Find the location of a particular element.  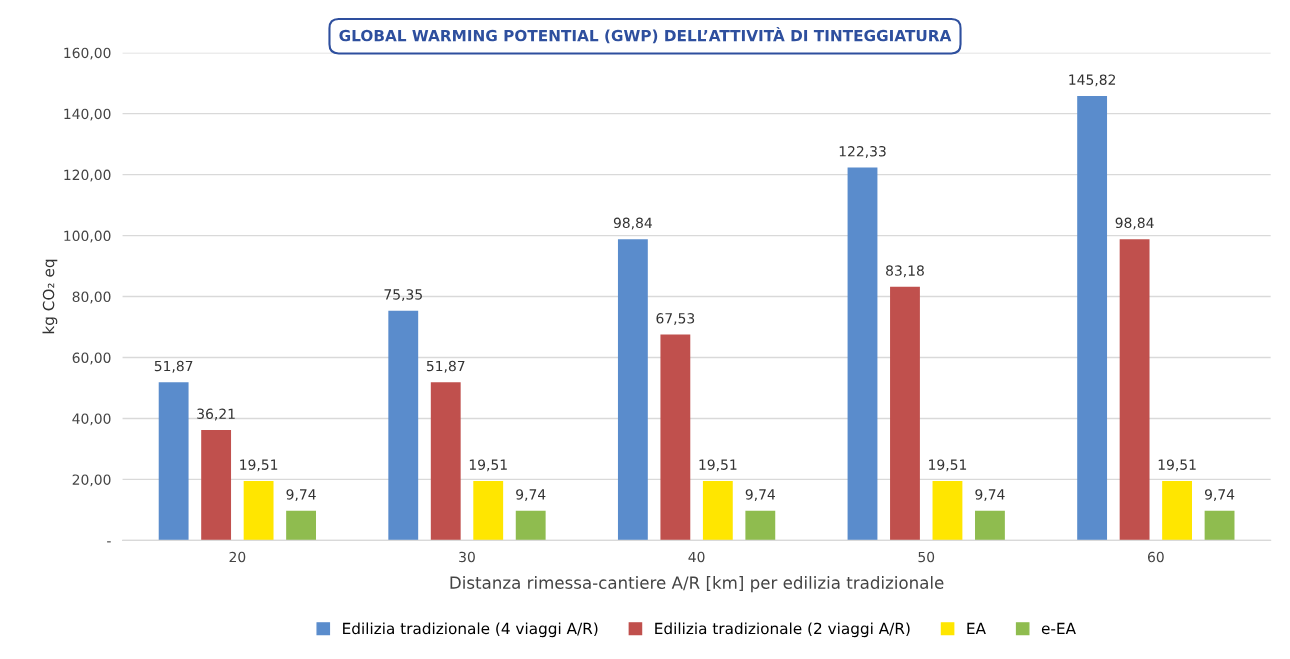

legend-label: Edilizia tradizionale (4 viaggi A/R) is located at coordinates (470, 630).